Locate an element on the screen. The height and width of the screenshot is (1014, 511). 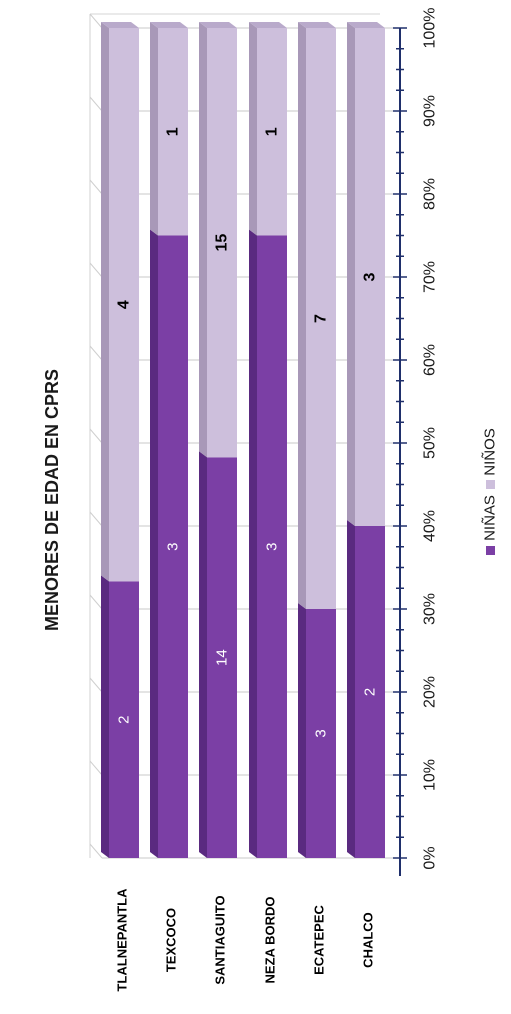
tick-label: 40% is located at coordinates (430, 526).